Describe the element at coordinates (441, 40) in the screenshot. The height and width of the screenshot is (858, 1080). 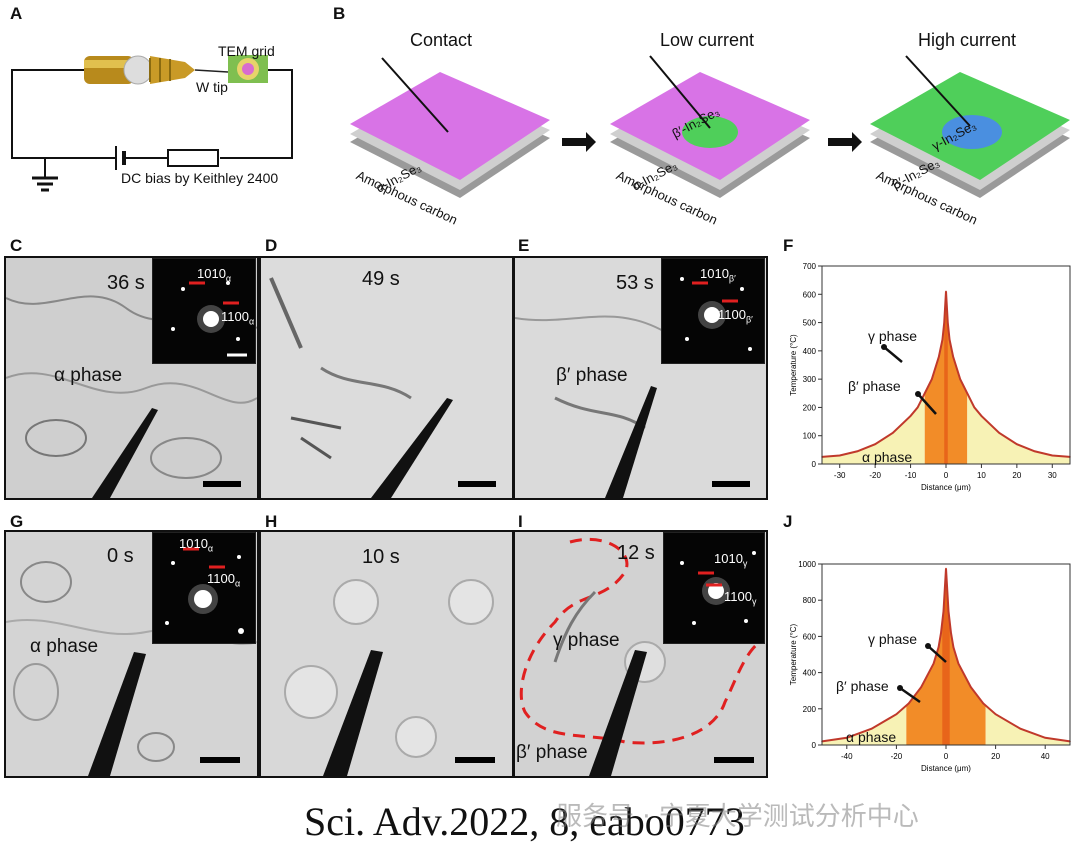
I see `stage-title-contact: Contact` at that location.